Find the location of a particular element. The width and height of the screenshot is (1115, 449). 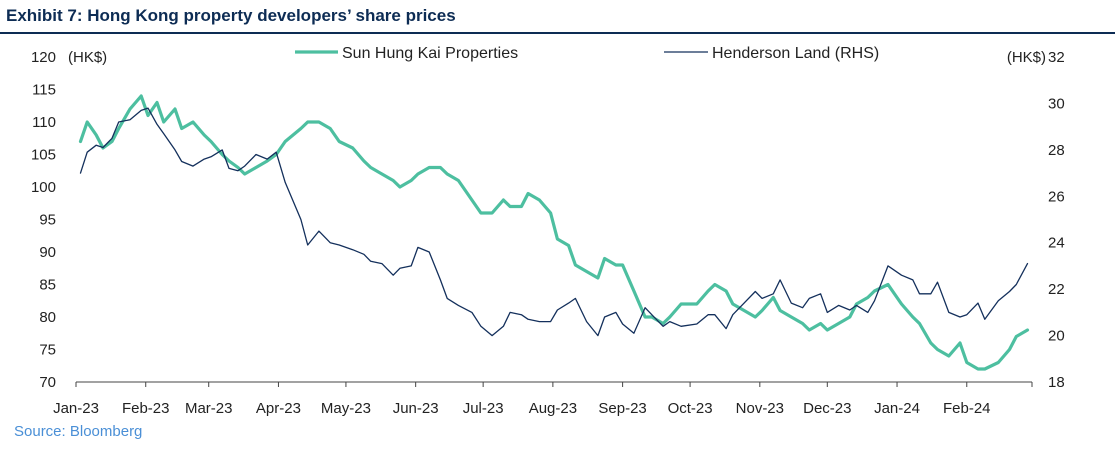

y-right-tick-label: 24 is located at coordinates (1056, 243).